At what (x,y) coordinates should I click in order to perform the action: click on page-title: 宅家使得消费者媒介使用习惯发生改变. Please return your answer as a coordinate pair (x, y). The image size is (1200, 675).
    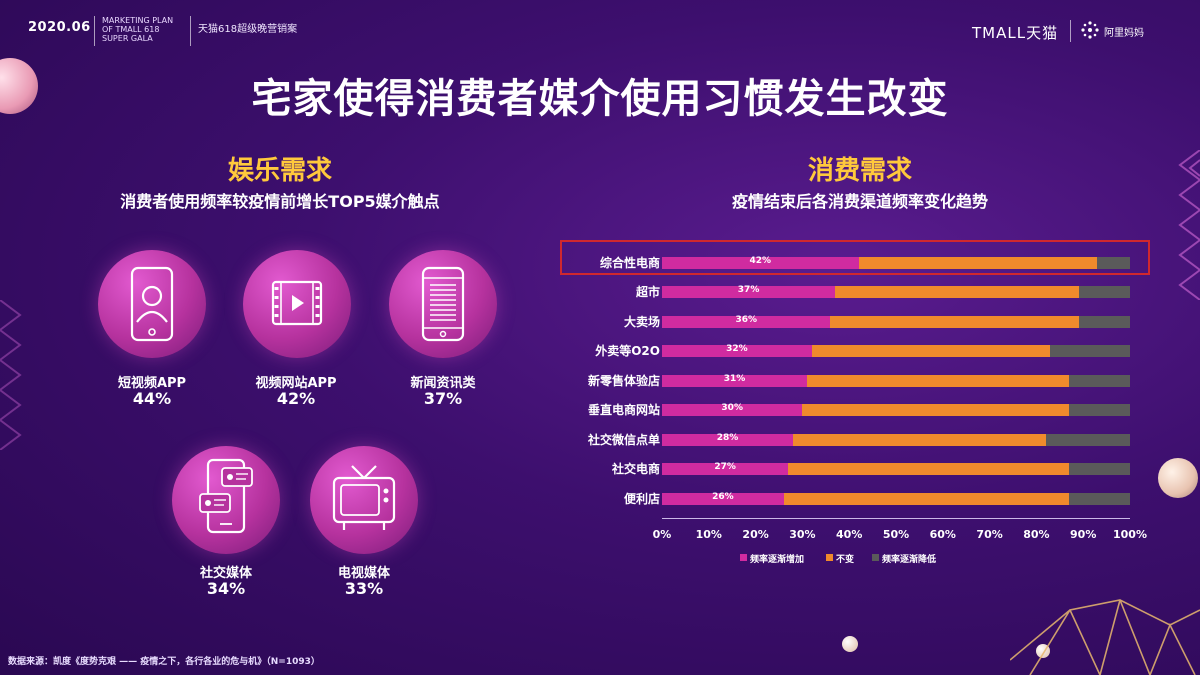
    Looking at the image, I should click on (600, 99).